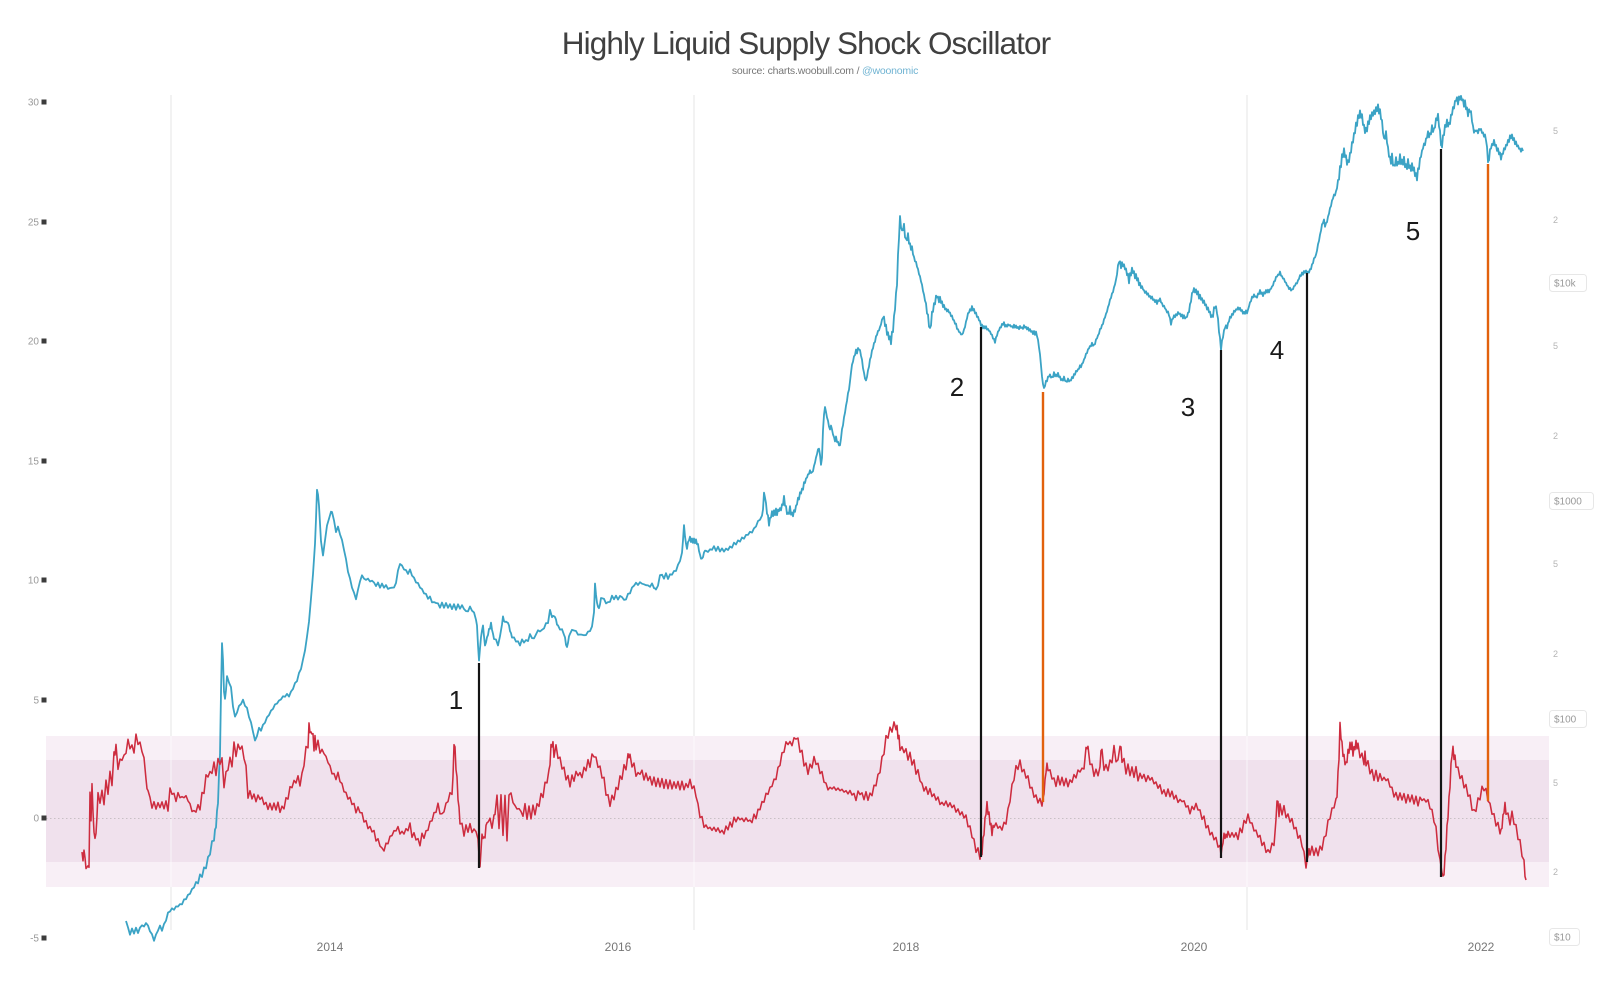 The image size is (1600, 983). I want to click on svg-text: $10, so click(1562, 938).